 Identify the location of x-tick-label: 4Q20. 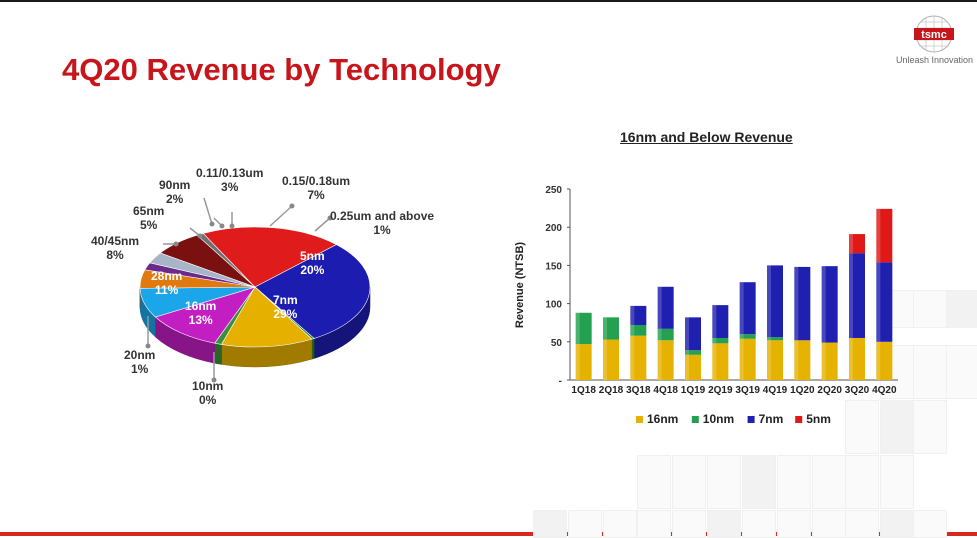
(884, 390).